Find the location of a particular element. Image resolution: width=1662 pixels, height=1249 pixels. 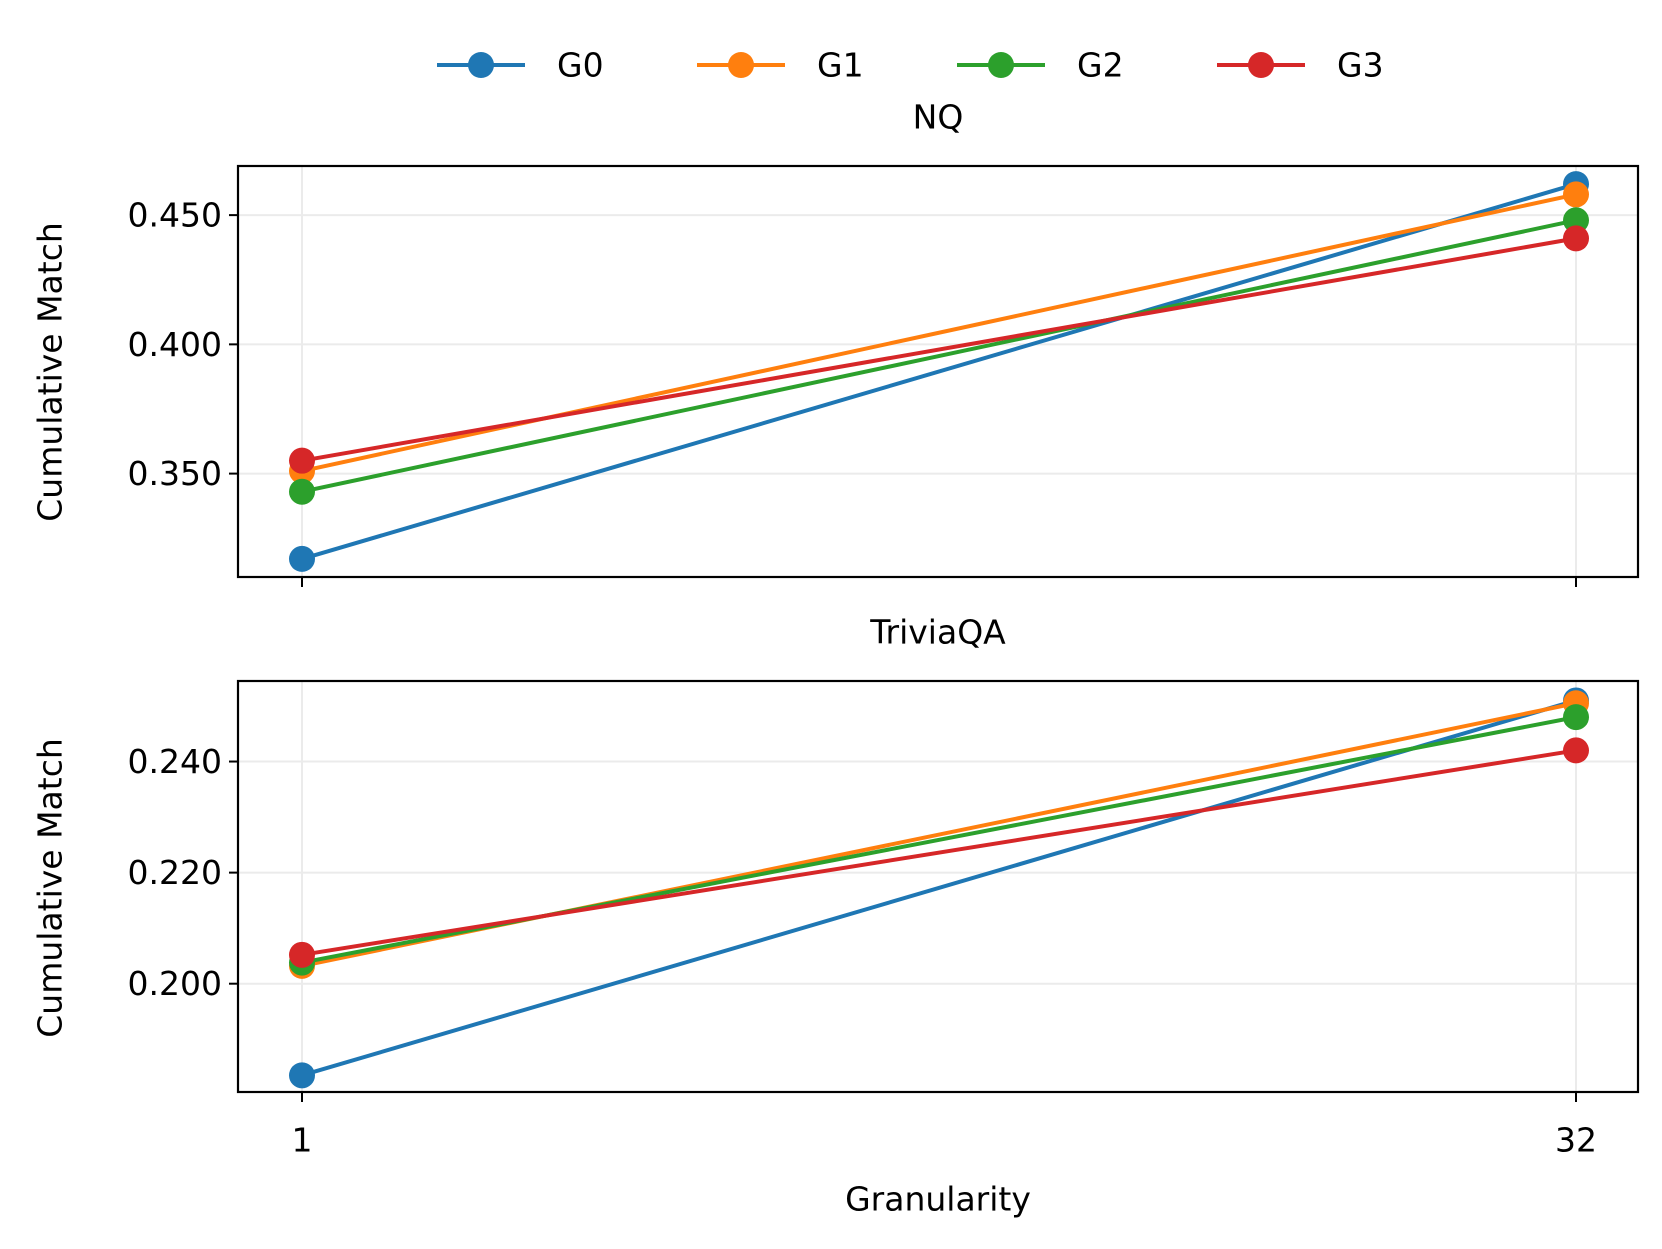

point-g3-x1-nq is located at coordinates (302, 460).